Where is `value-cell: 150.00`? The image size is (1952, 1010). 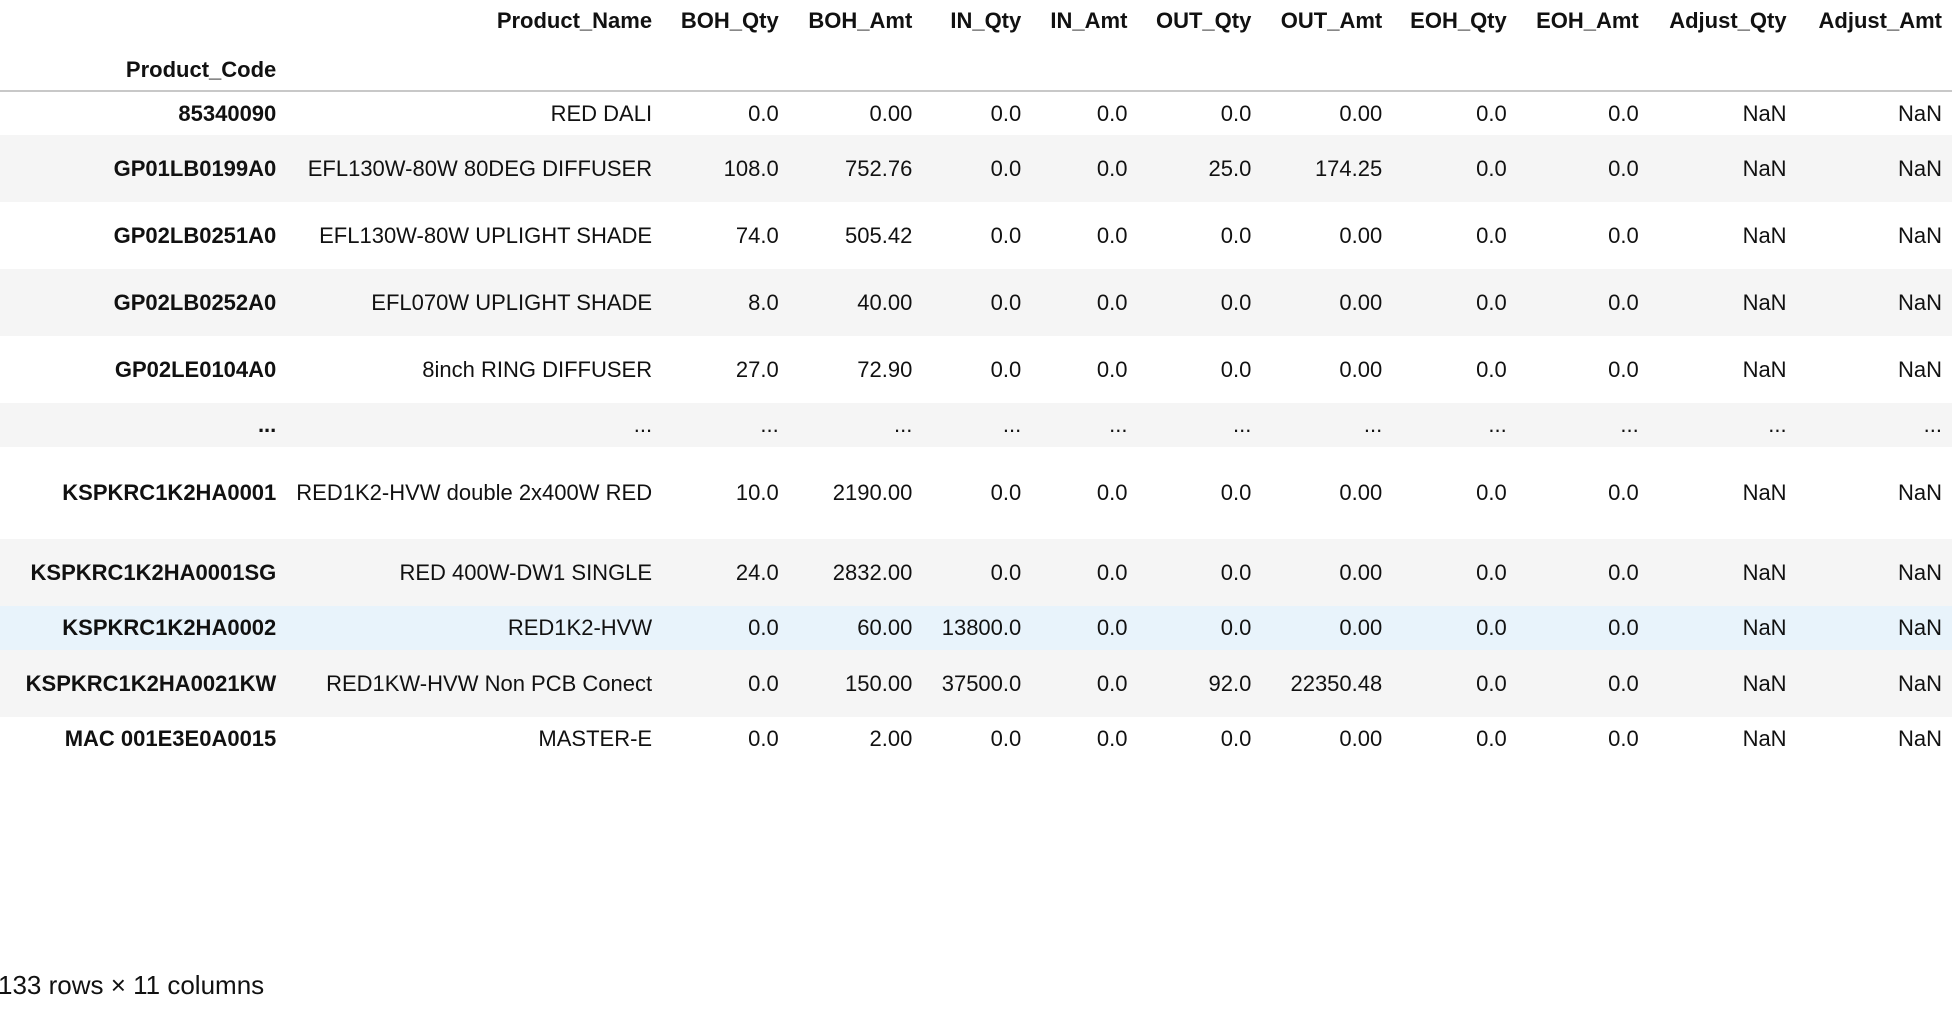
value-cell: 150.00 is located at coordinates (879, 683).